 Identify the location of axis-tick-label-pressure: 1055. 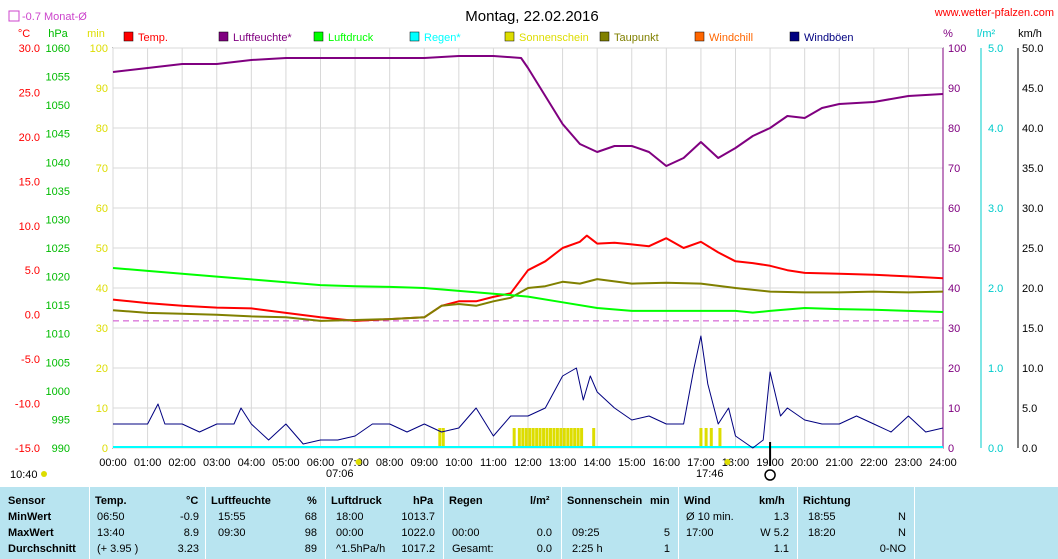
(58, 78).